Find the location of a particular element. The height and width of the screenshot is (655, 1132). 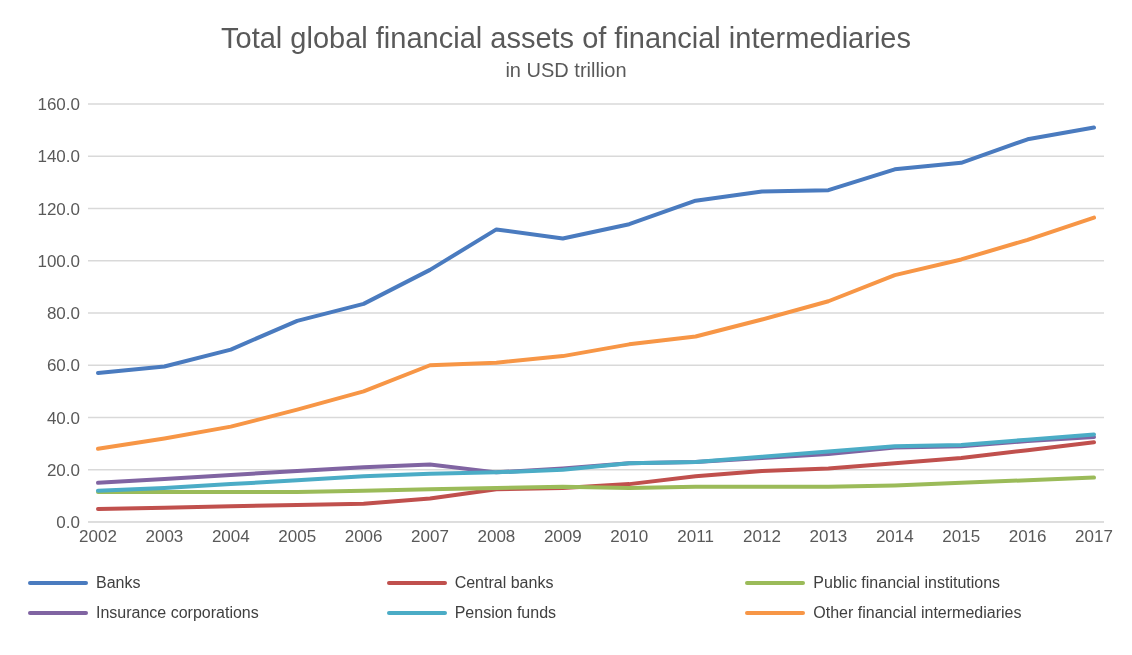

x-tick-label: 2016 is located at coordinates (1027, 537).